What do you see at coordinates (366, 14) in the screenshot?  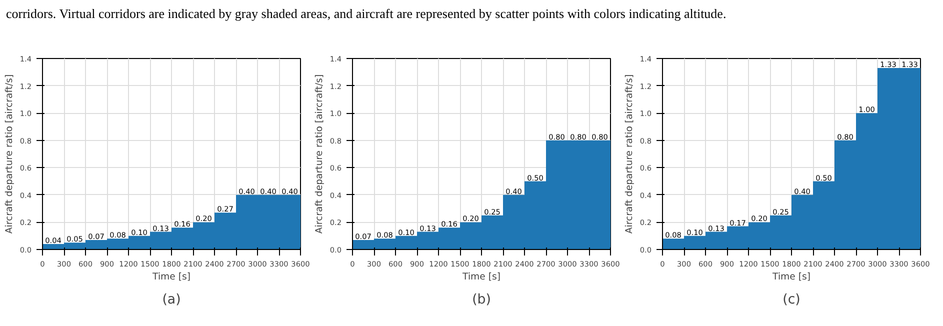 I see `text: corridors. Virtual corridors are indicated by gray shaded areas, and aircraft are represented by scatter points with colors indicating altitude.` at bounding box center [366, 14].